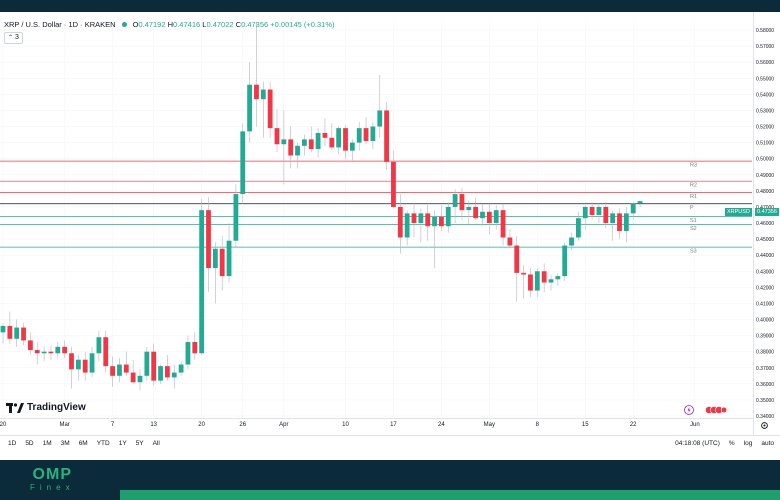  What do you see at coordinates (13, 38) in the screenshot?
I see `indicators-toggle: ⌃ 3` at bounding box center [13, 38].